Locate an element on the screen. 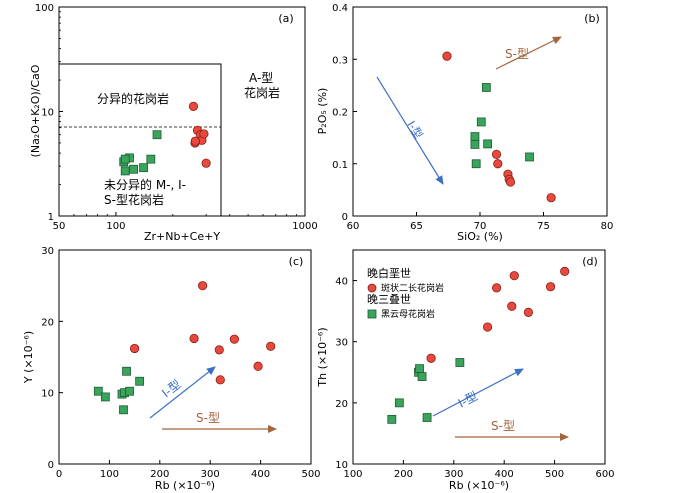  x-tick-label: 600 is located at coordinates (604, 474).